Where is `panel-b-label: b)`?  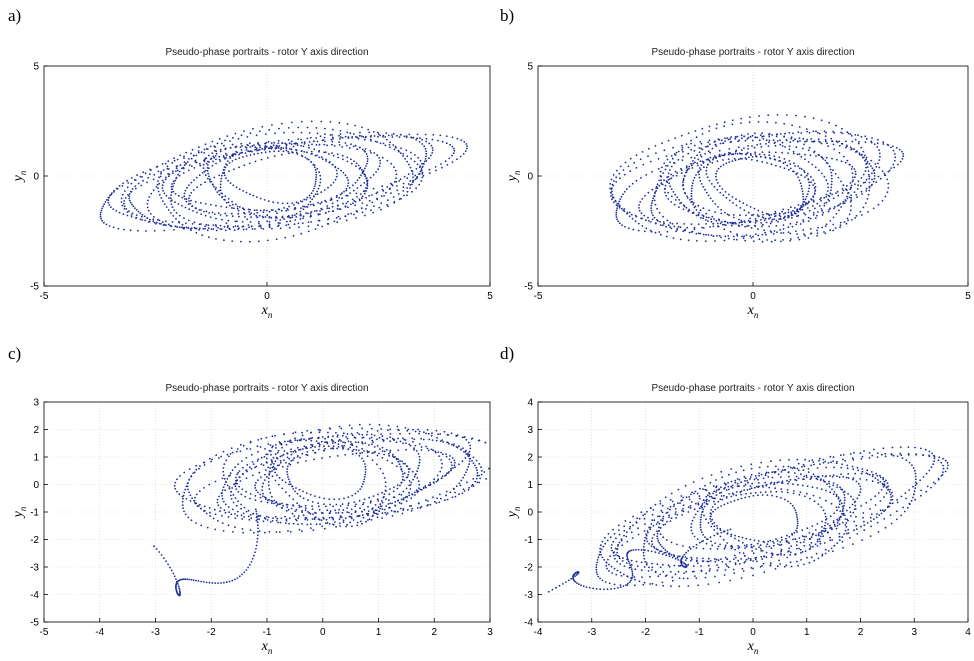
panel-b-label: b) is located at coordinates (507, 15).